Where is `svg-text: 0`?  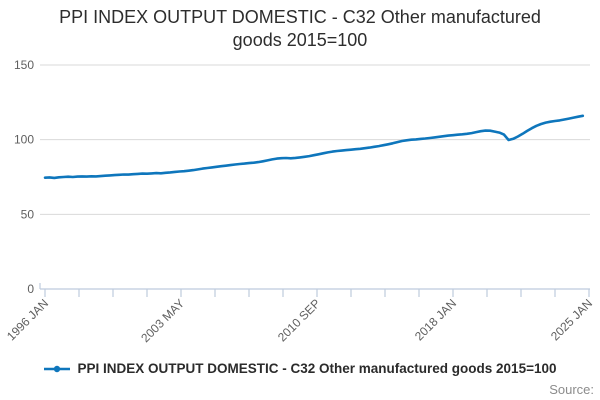
svg-text: 0 is located at coordinates (30, 289).